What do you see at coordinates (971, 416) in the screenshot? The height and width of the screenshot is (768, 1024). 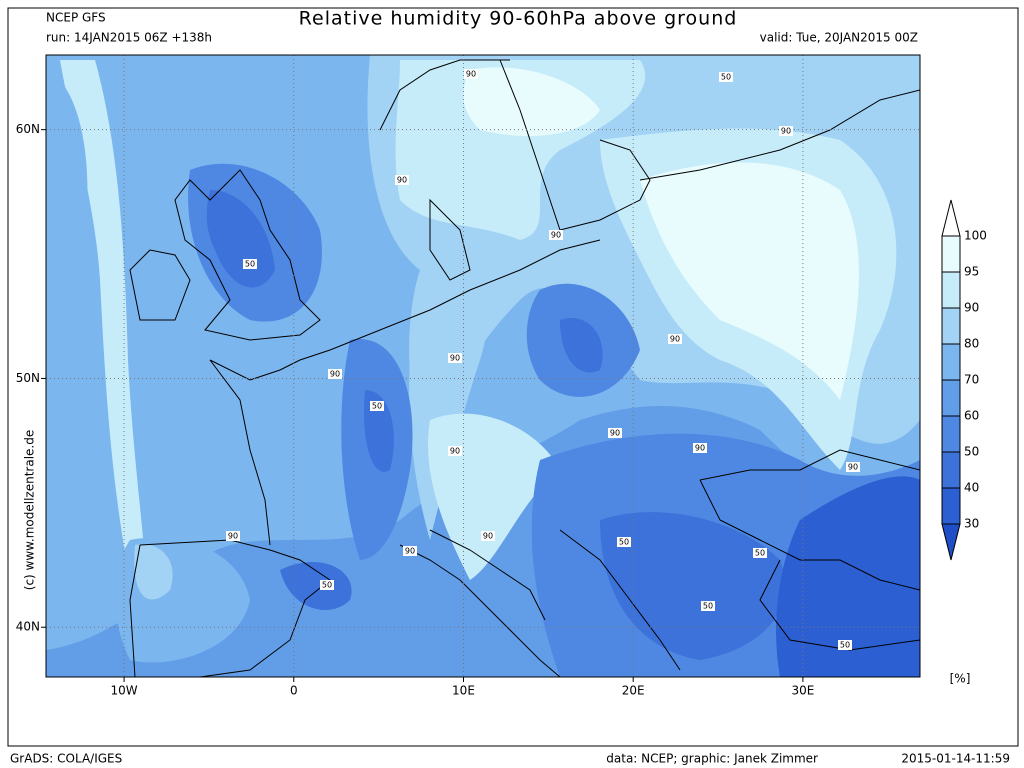 I see `colorbar-label: 60` at bounding box center [971, 416].